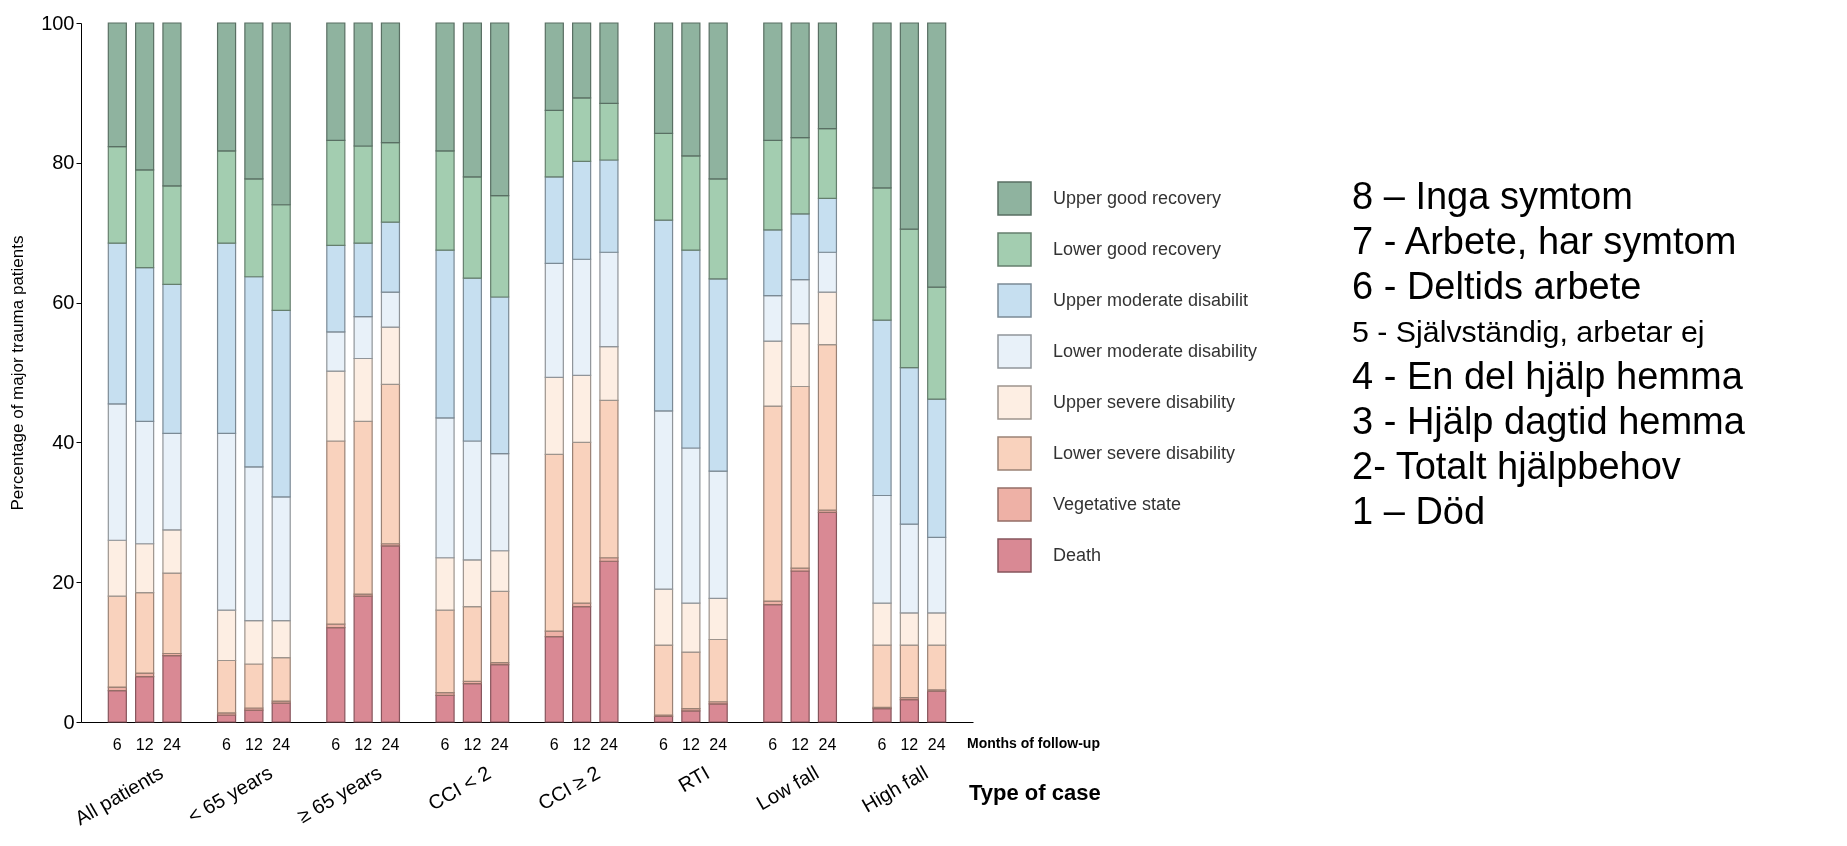  I want to click on text: High fall, so click(894, 789).